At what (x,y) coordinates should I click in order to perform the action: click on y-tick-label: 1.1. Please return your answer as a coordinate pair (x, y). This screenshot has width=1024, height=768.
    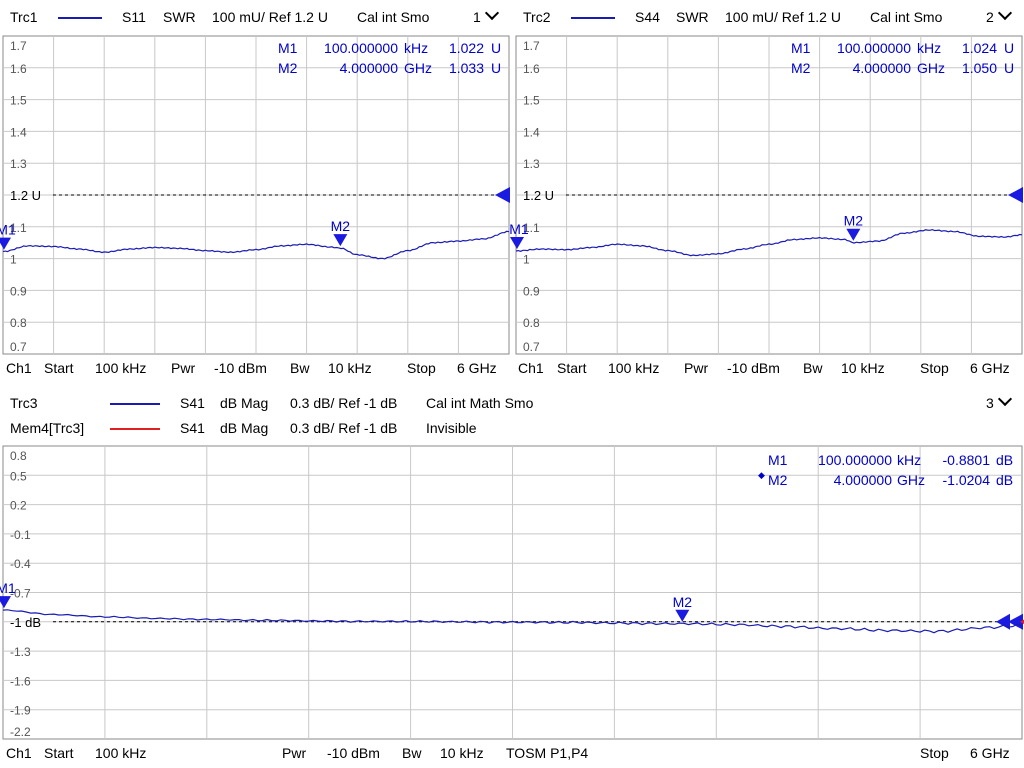
    Looking at the image, I should click on (18, 228).